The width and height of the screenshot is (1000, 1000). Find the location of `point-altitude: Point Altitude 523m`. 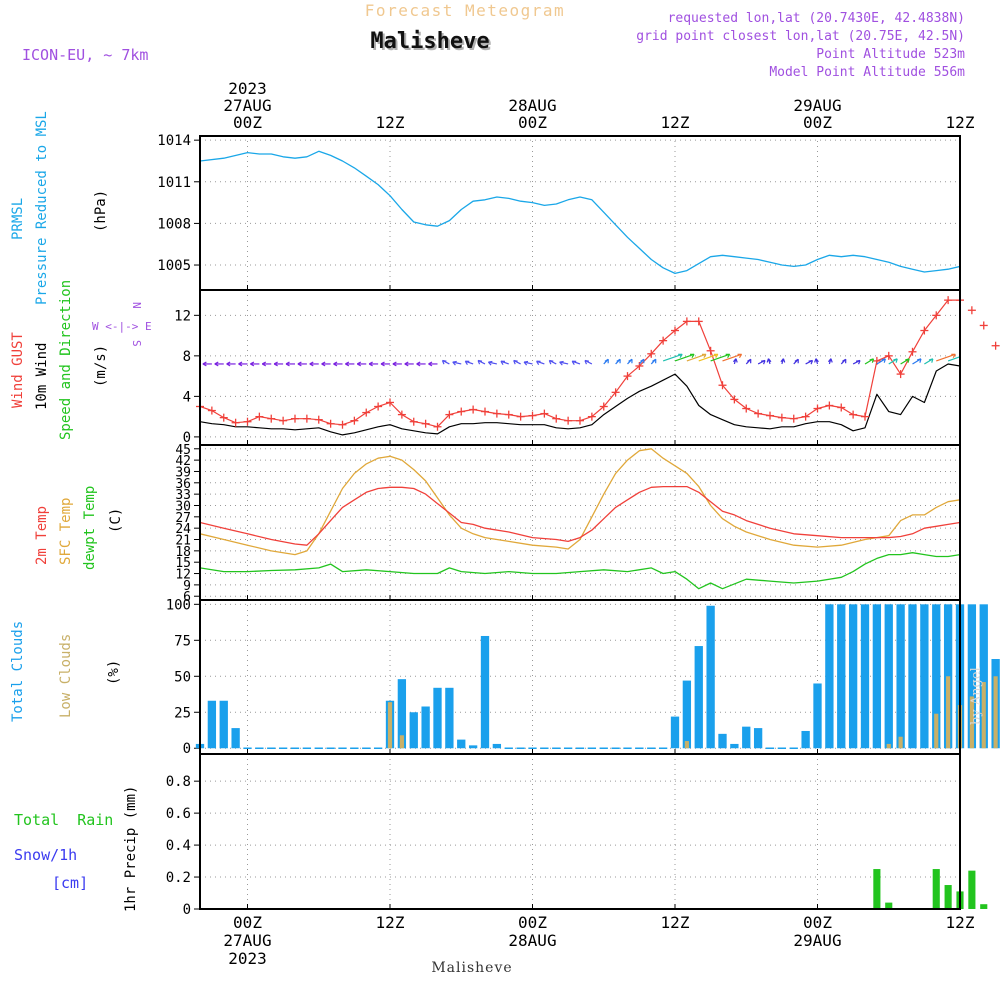

point-altitude: Point Altitude 523m is located at coordinates (890, 54).